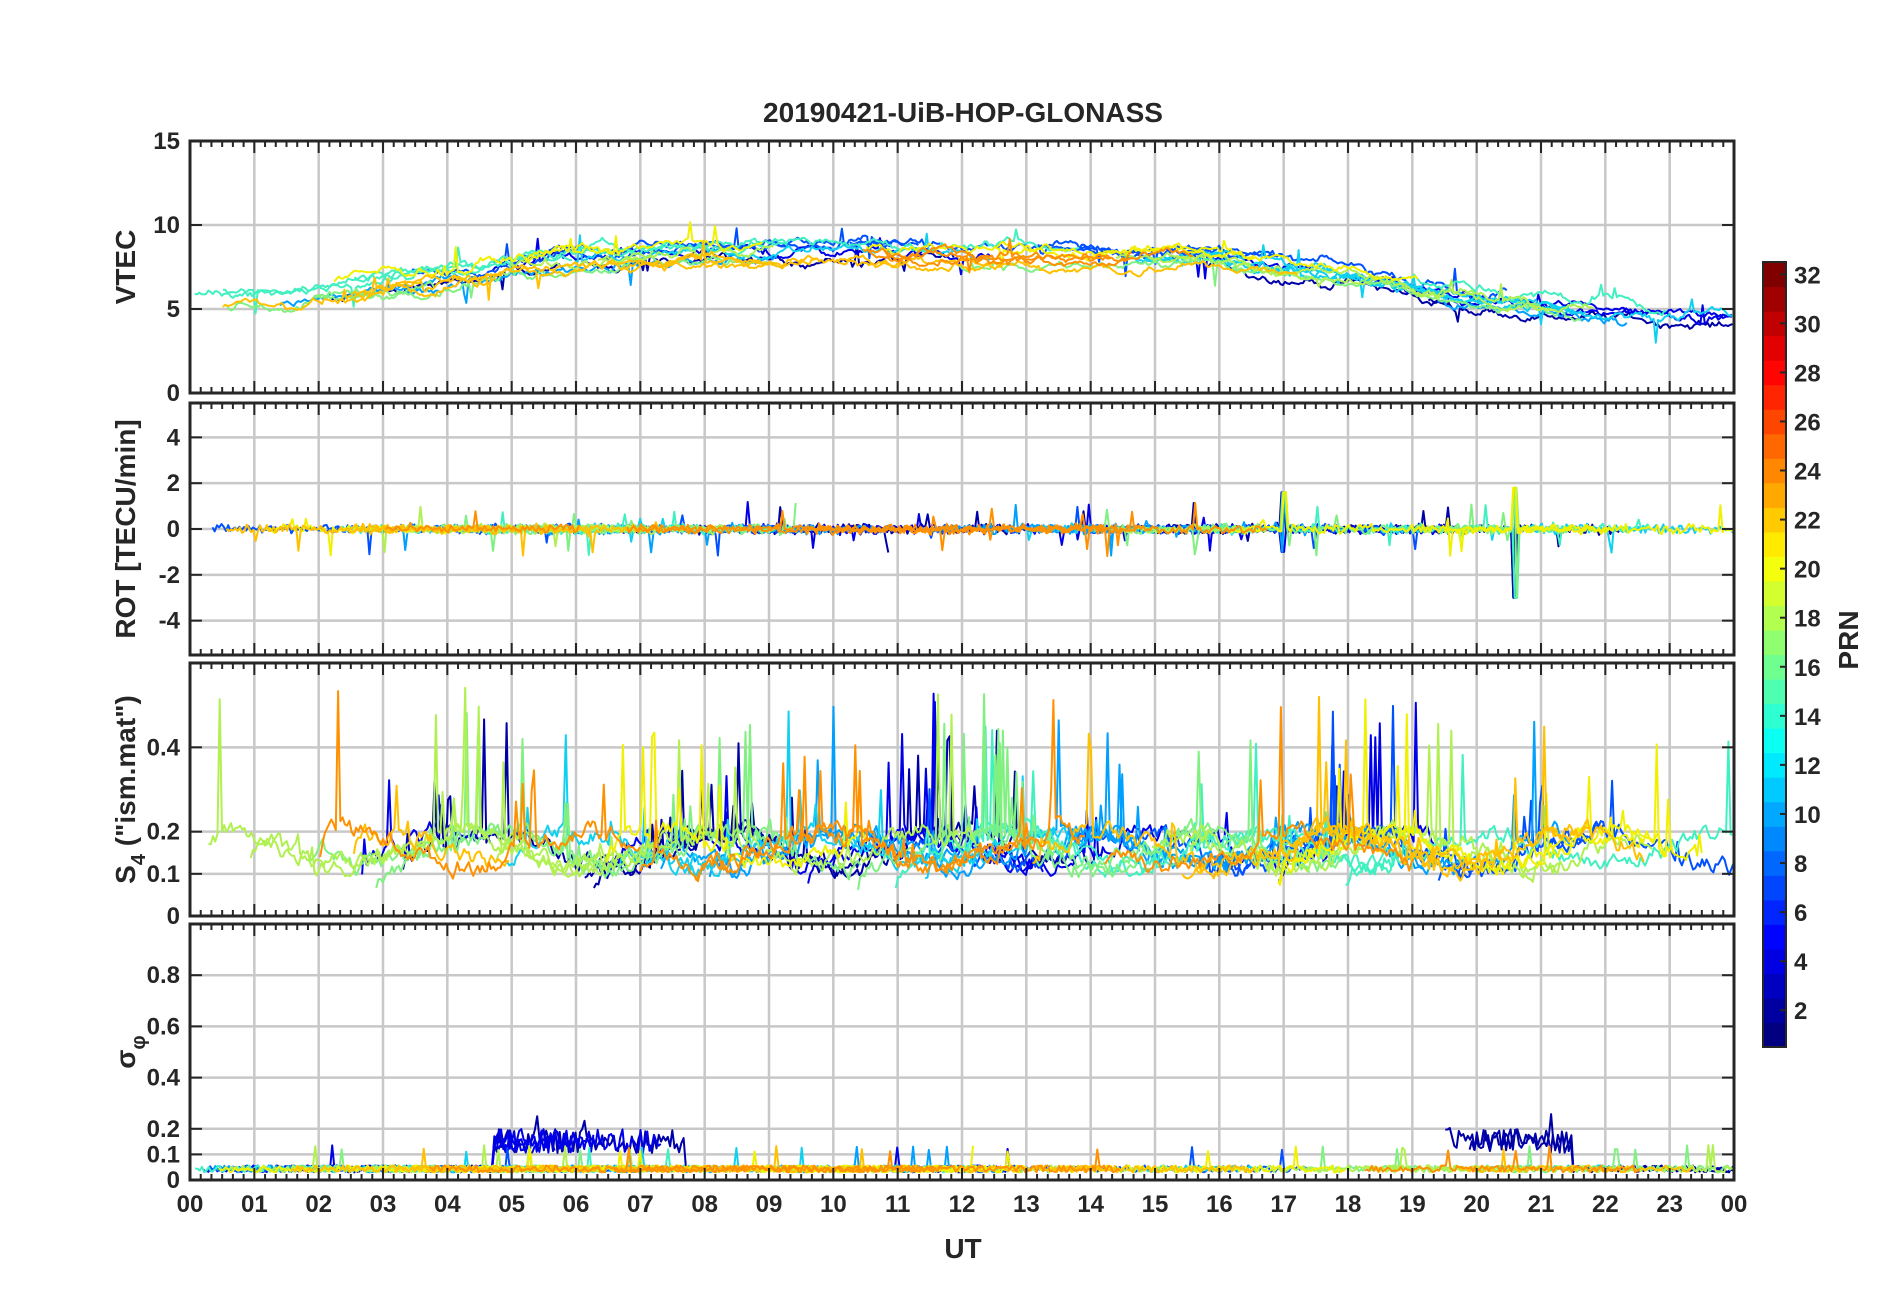 This screenshot has height=1292, width=1902. I want to click on x-tick-label: 23, so click(1669, 1204).